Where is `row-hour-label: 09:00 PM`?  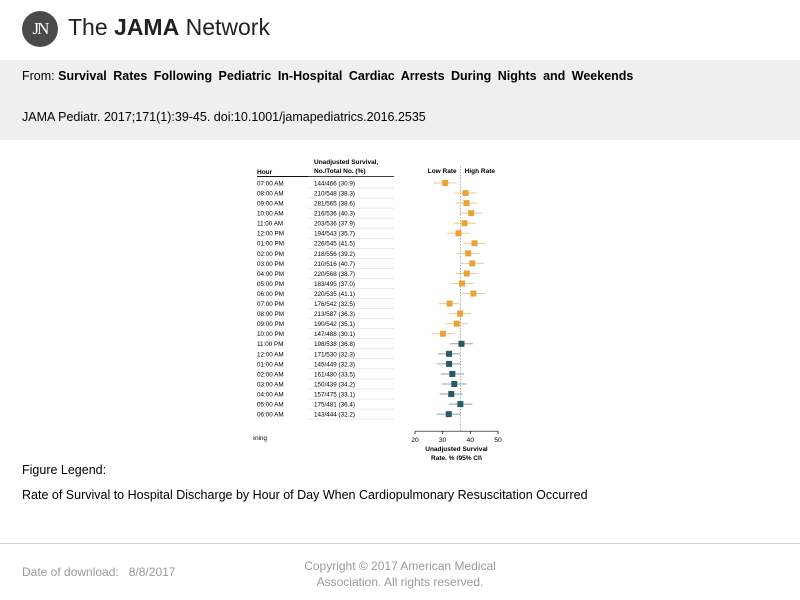 row-hour-label: 09:00 PM is located at coordinates (270, 324).